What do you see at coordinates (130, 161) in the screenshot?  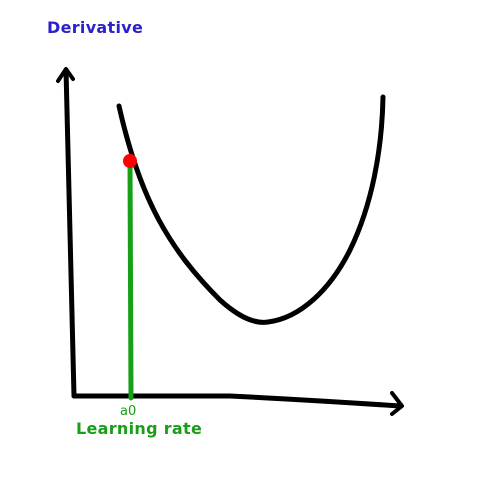 I see `a0-point` at bounding box center [130, 161].